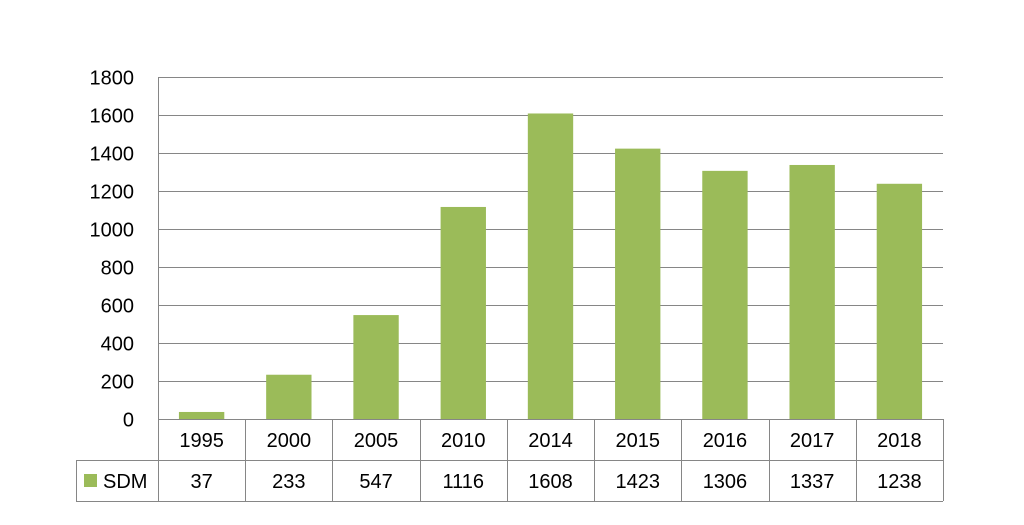  What do you see at coordinates (637, 441) in the screenshot?
I see `x-tick-label: 2015` at bounding box center [637, 441].